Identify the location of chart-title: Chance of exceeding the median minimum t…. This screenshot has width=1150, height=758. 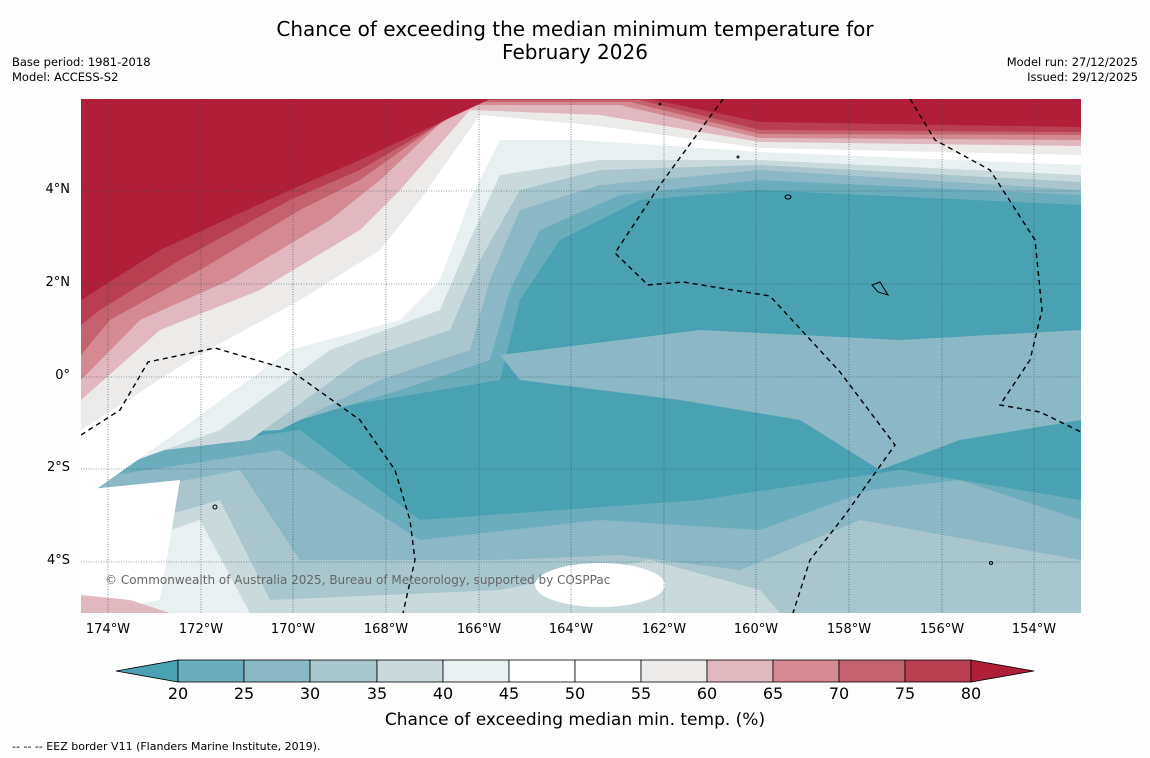
(575, 41).